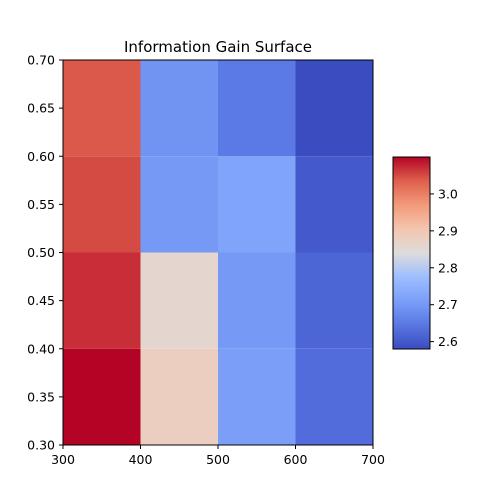 The image size is (500, 500). What do you see at coordinates (41, 252) in the screenshot?
I see `y-tick-label: 0.50` at bounding box center [41, 252].